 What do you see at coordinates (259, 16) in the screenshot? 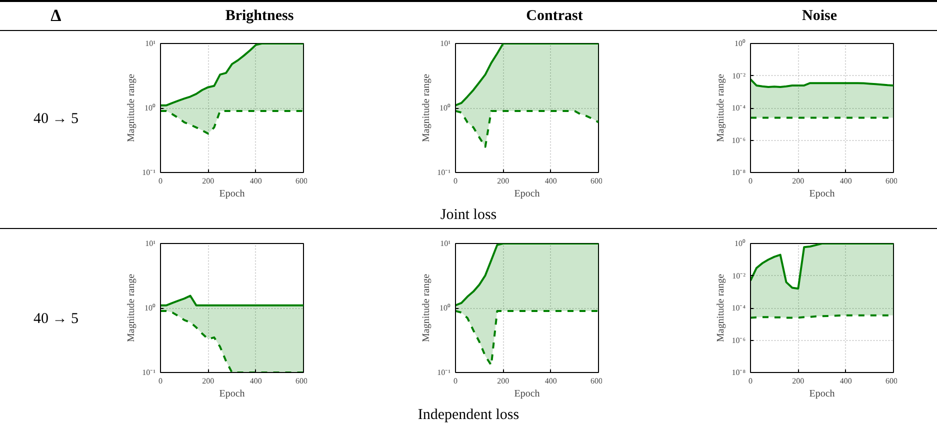
I see `chart-title: Brightness` at bounding box center [259, 16].